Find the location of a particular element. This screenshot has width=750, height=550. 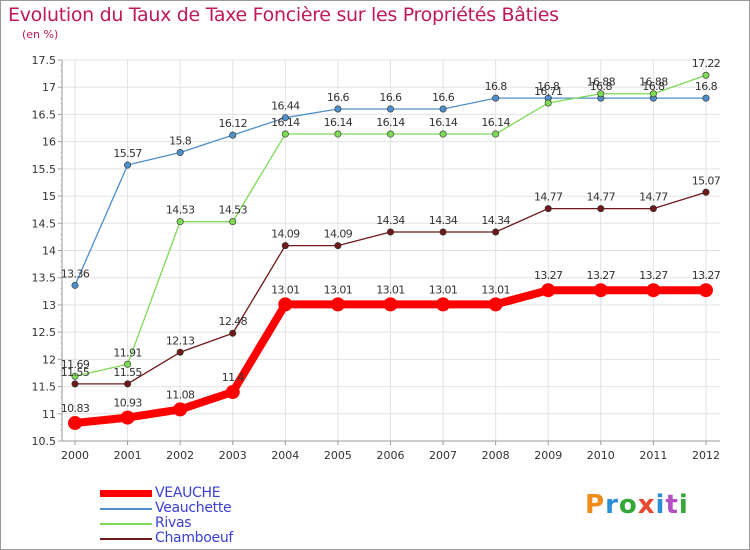

y-tick-label: 11.5 is located at coordinates (44, 387).